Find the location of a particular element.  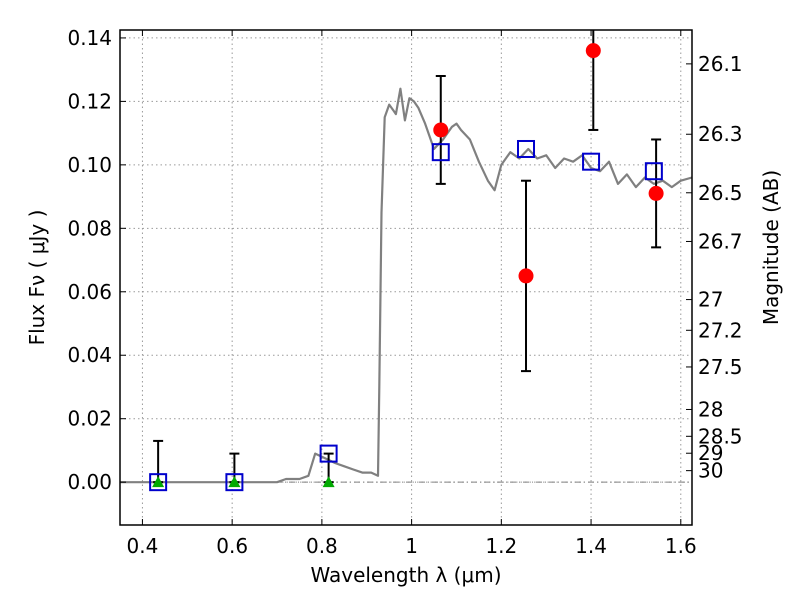

y-tick-label: 0.10 is located at coordinates (89, 165).